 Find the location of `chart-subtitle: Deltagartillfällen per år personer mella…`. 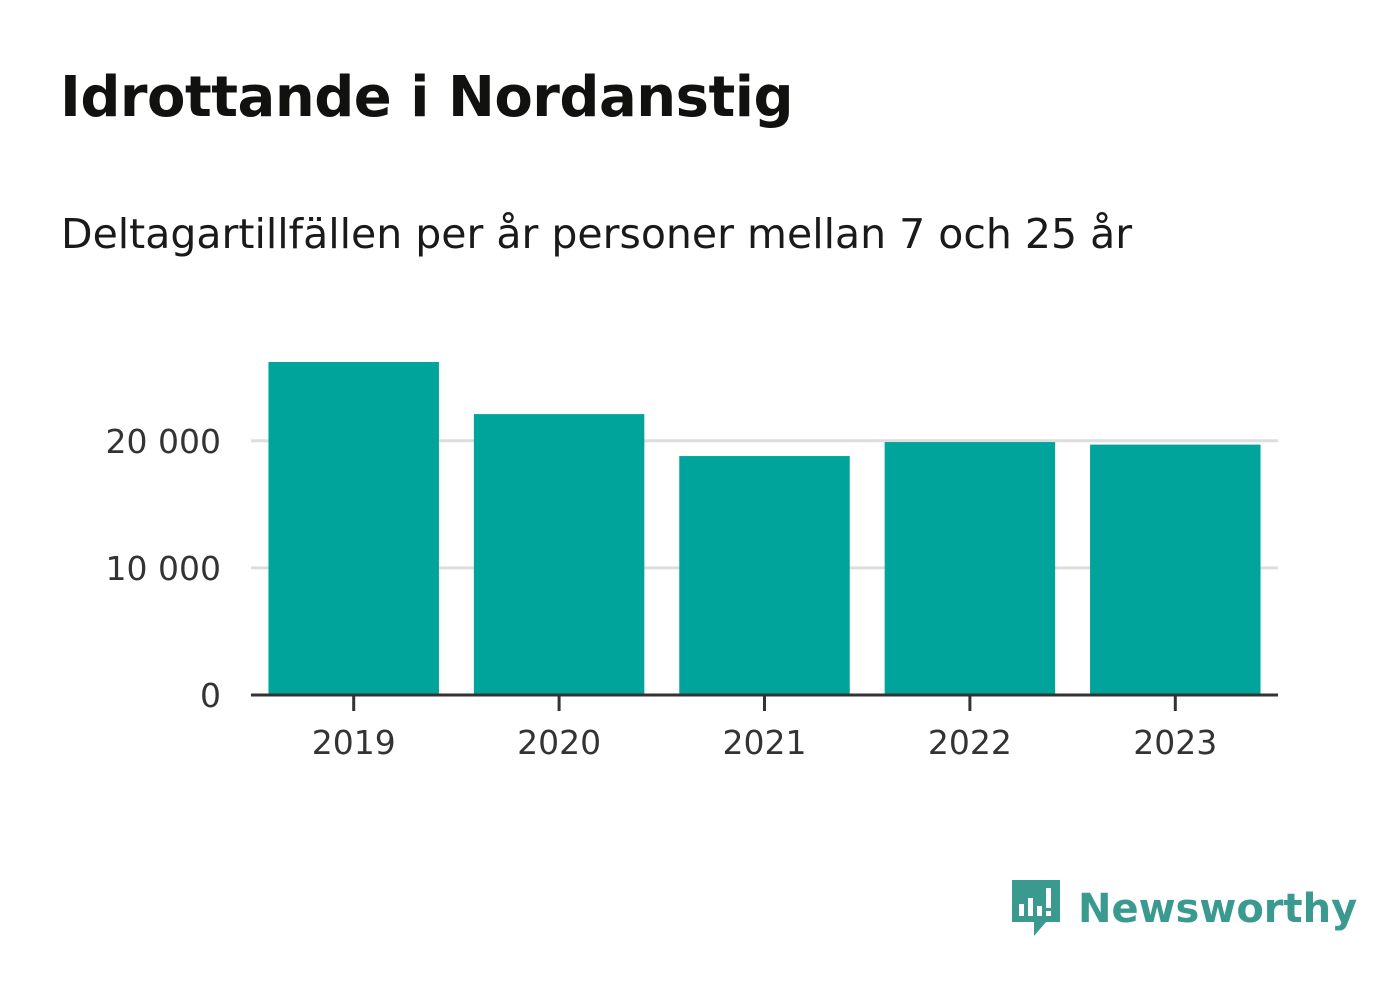

chart-subtitle: Deltagartillfällen per år personer mella… is located at coordinates (597, 234).